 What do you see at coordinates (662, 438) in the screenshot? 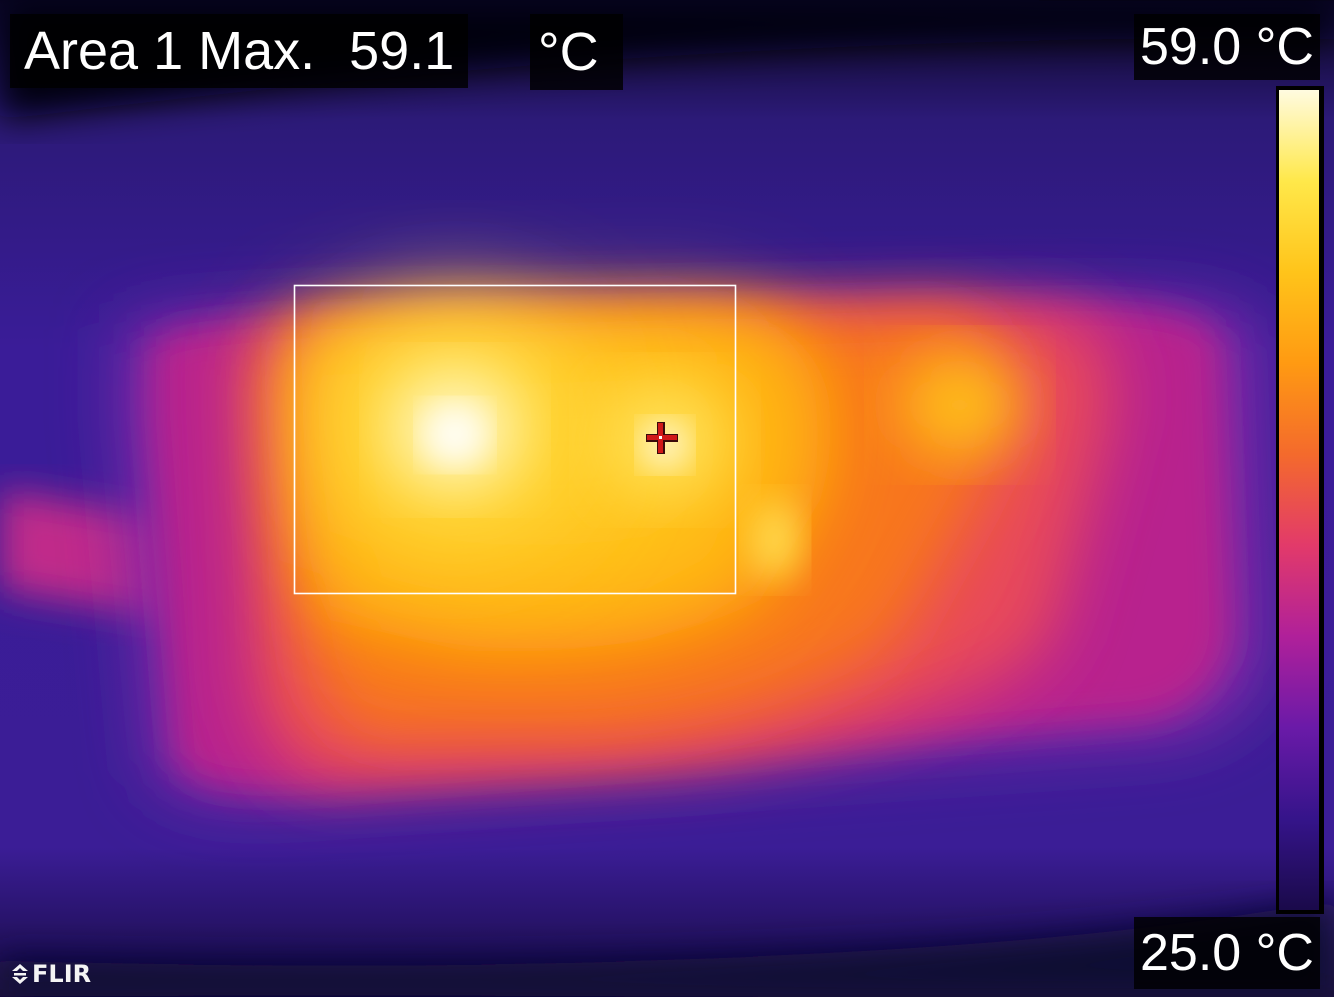
I see `crosshair-icon` at bounding box center [662, 438].